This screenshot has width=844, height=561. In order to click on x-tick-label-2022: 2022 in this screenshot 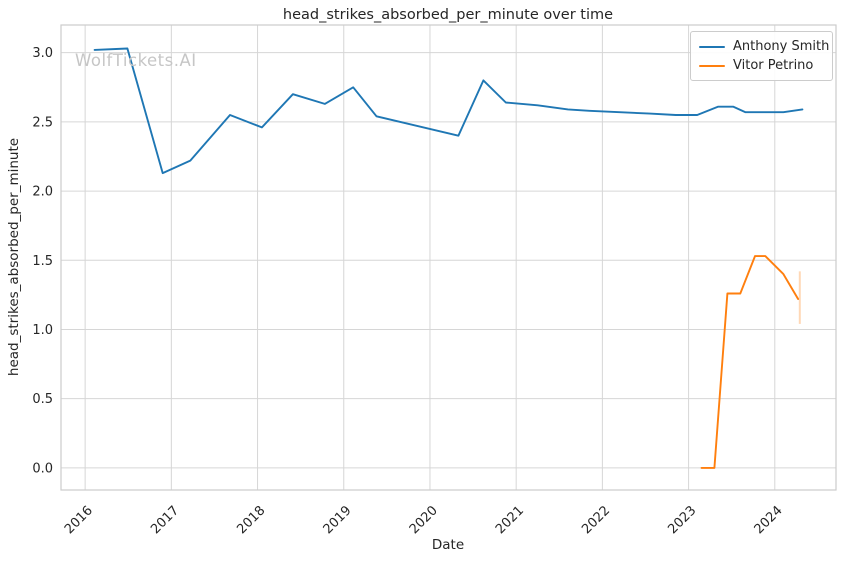, I will do `click(596, 520)`.